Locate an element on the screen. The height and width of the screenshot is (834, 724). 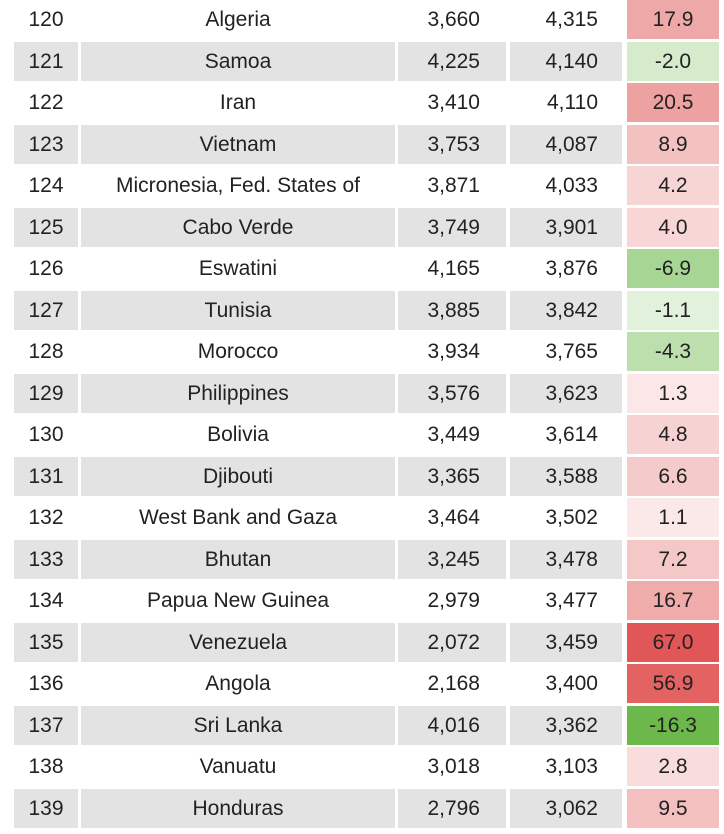
country-cell: Morocco is located at coordinates (238, 351).